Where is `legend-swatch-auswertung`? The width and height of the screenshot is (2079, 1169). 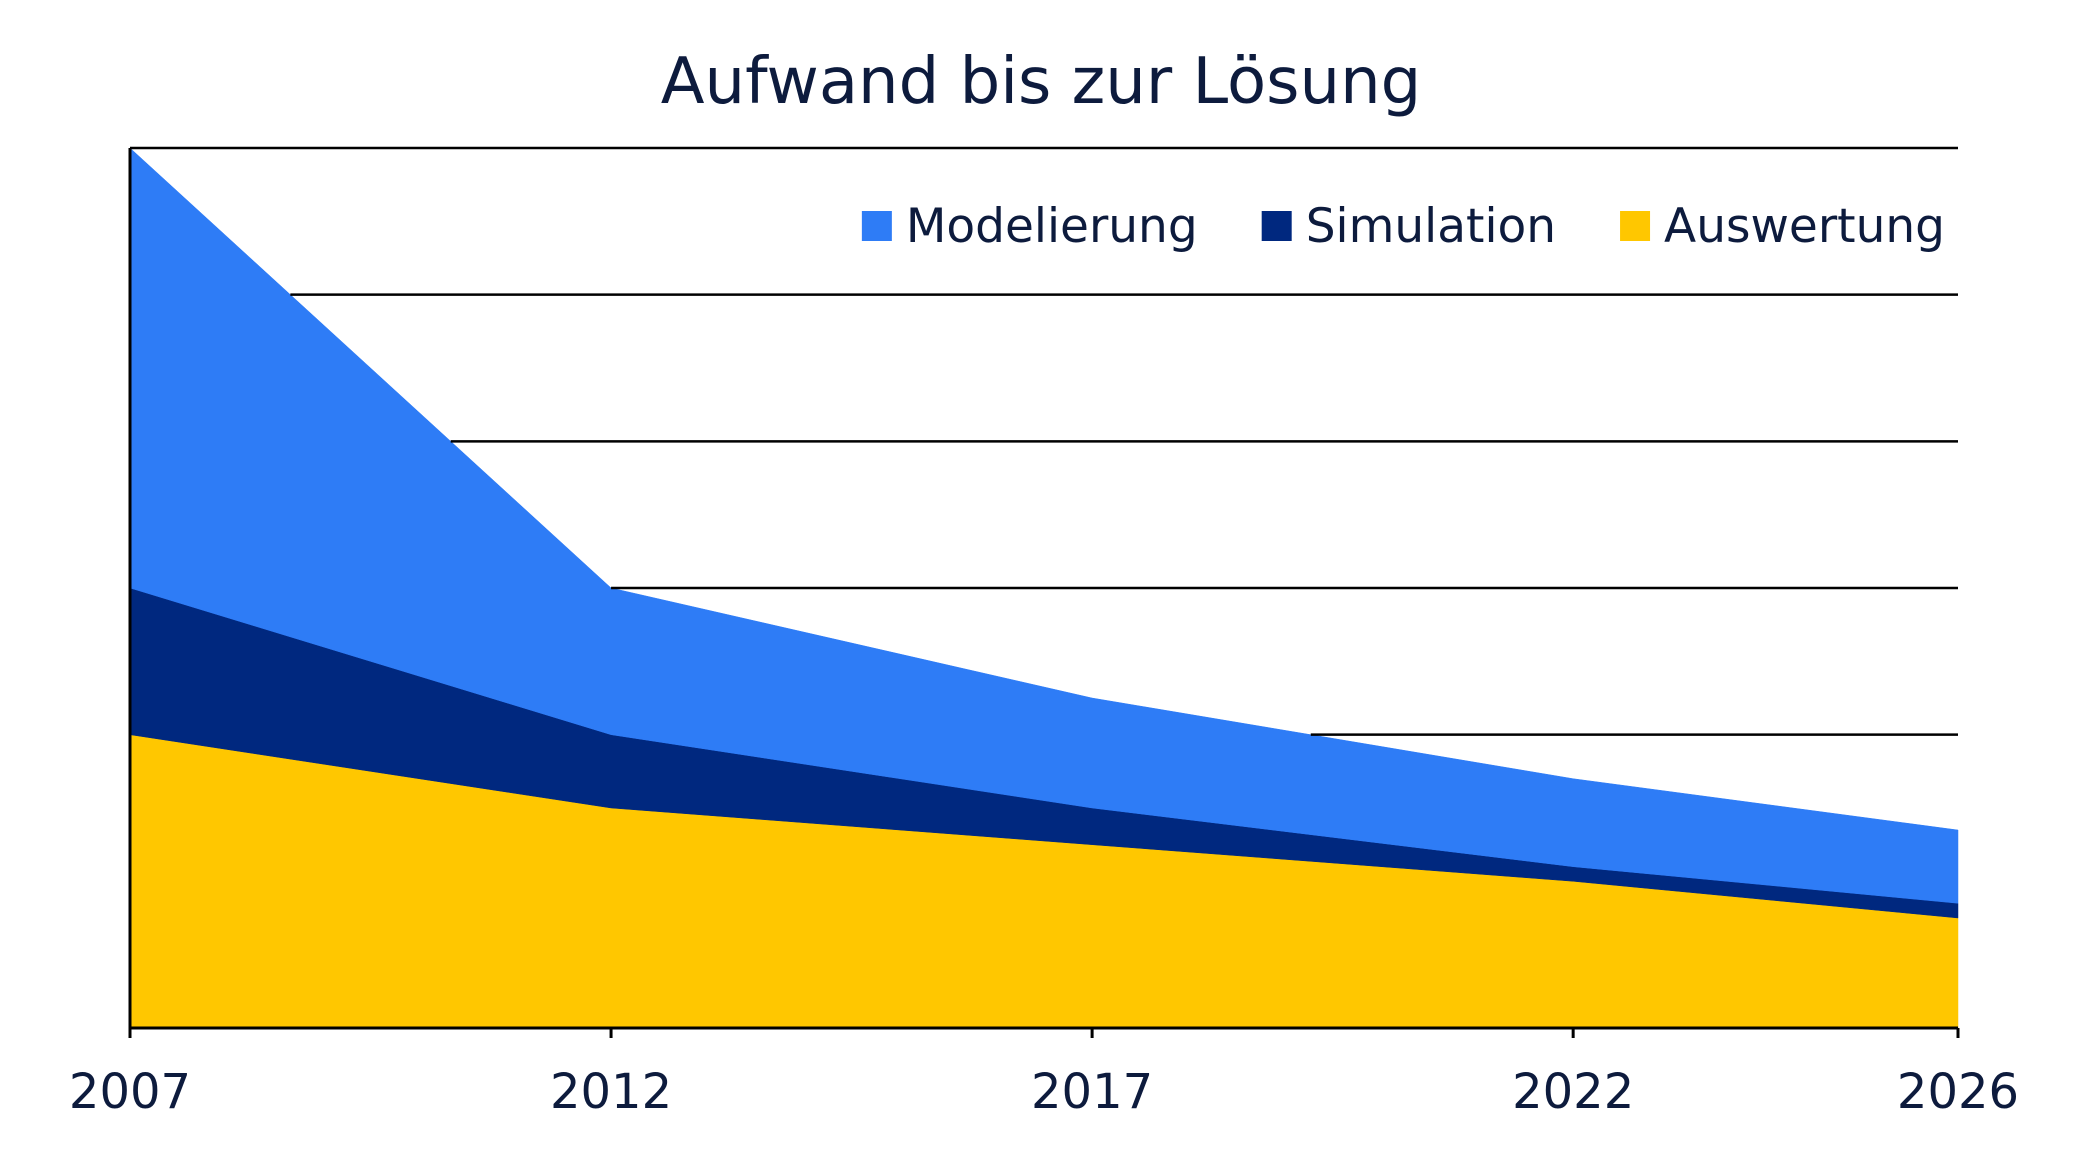 legend-swatch-auswertung is located at coordinates (1635, 226).